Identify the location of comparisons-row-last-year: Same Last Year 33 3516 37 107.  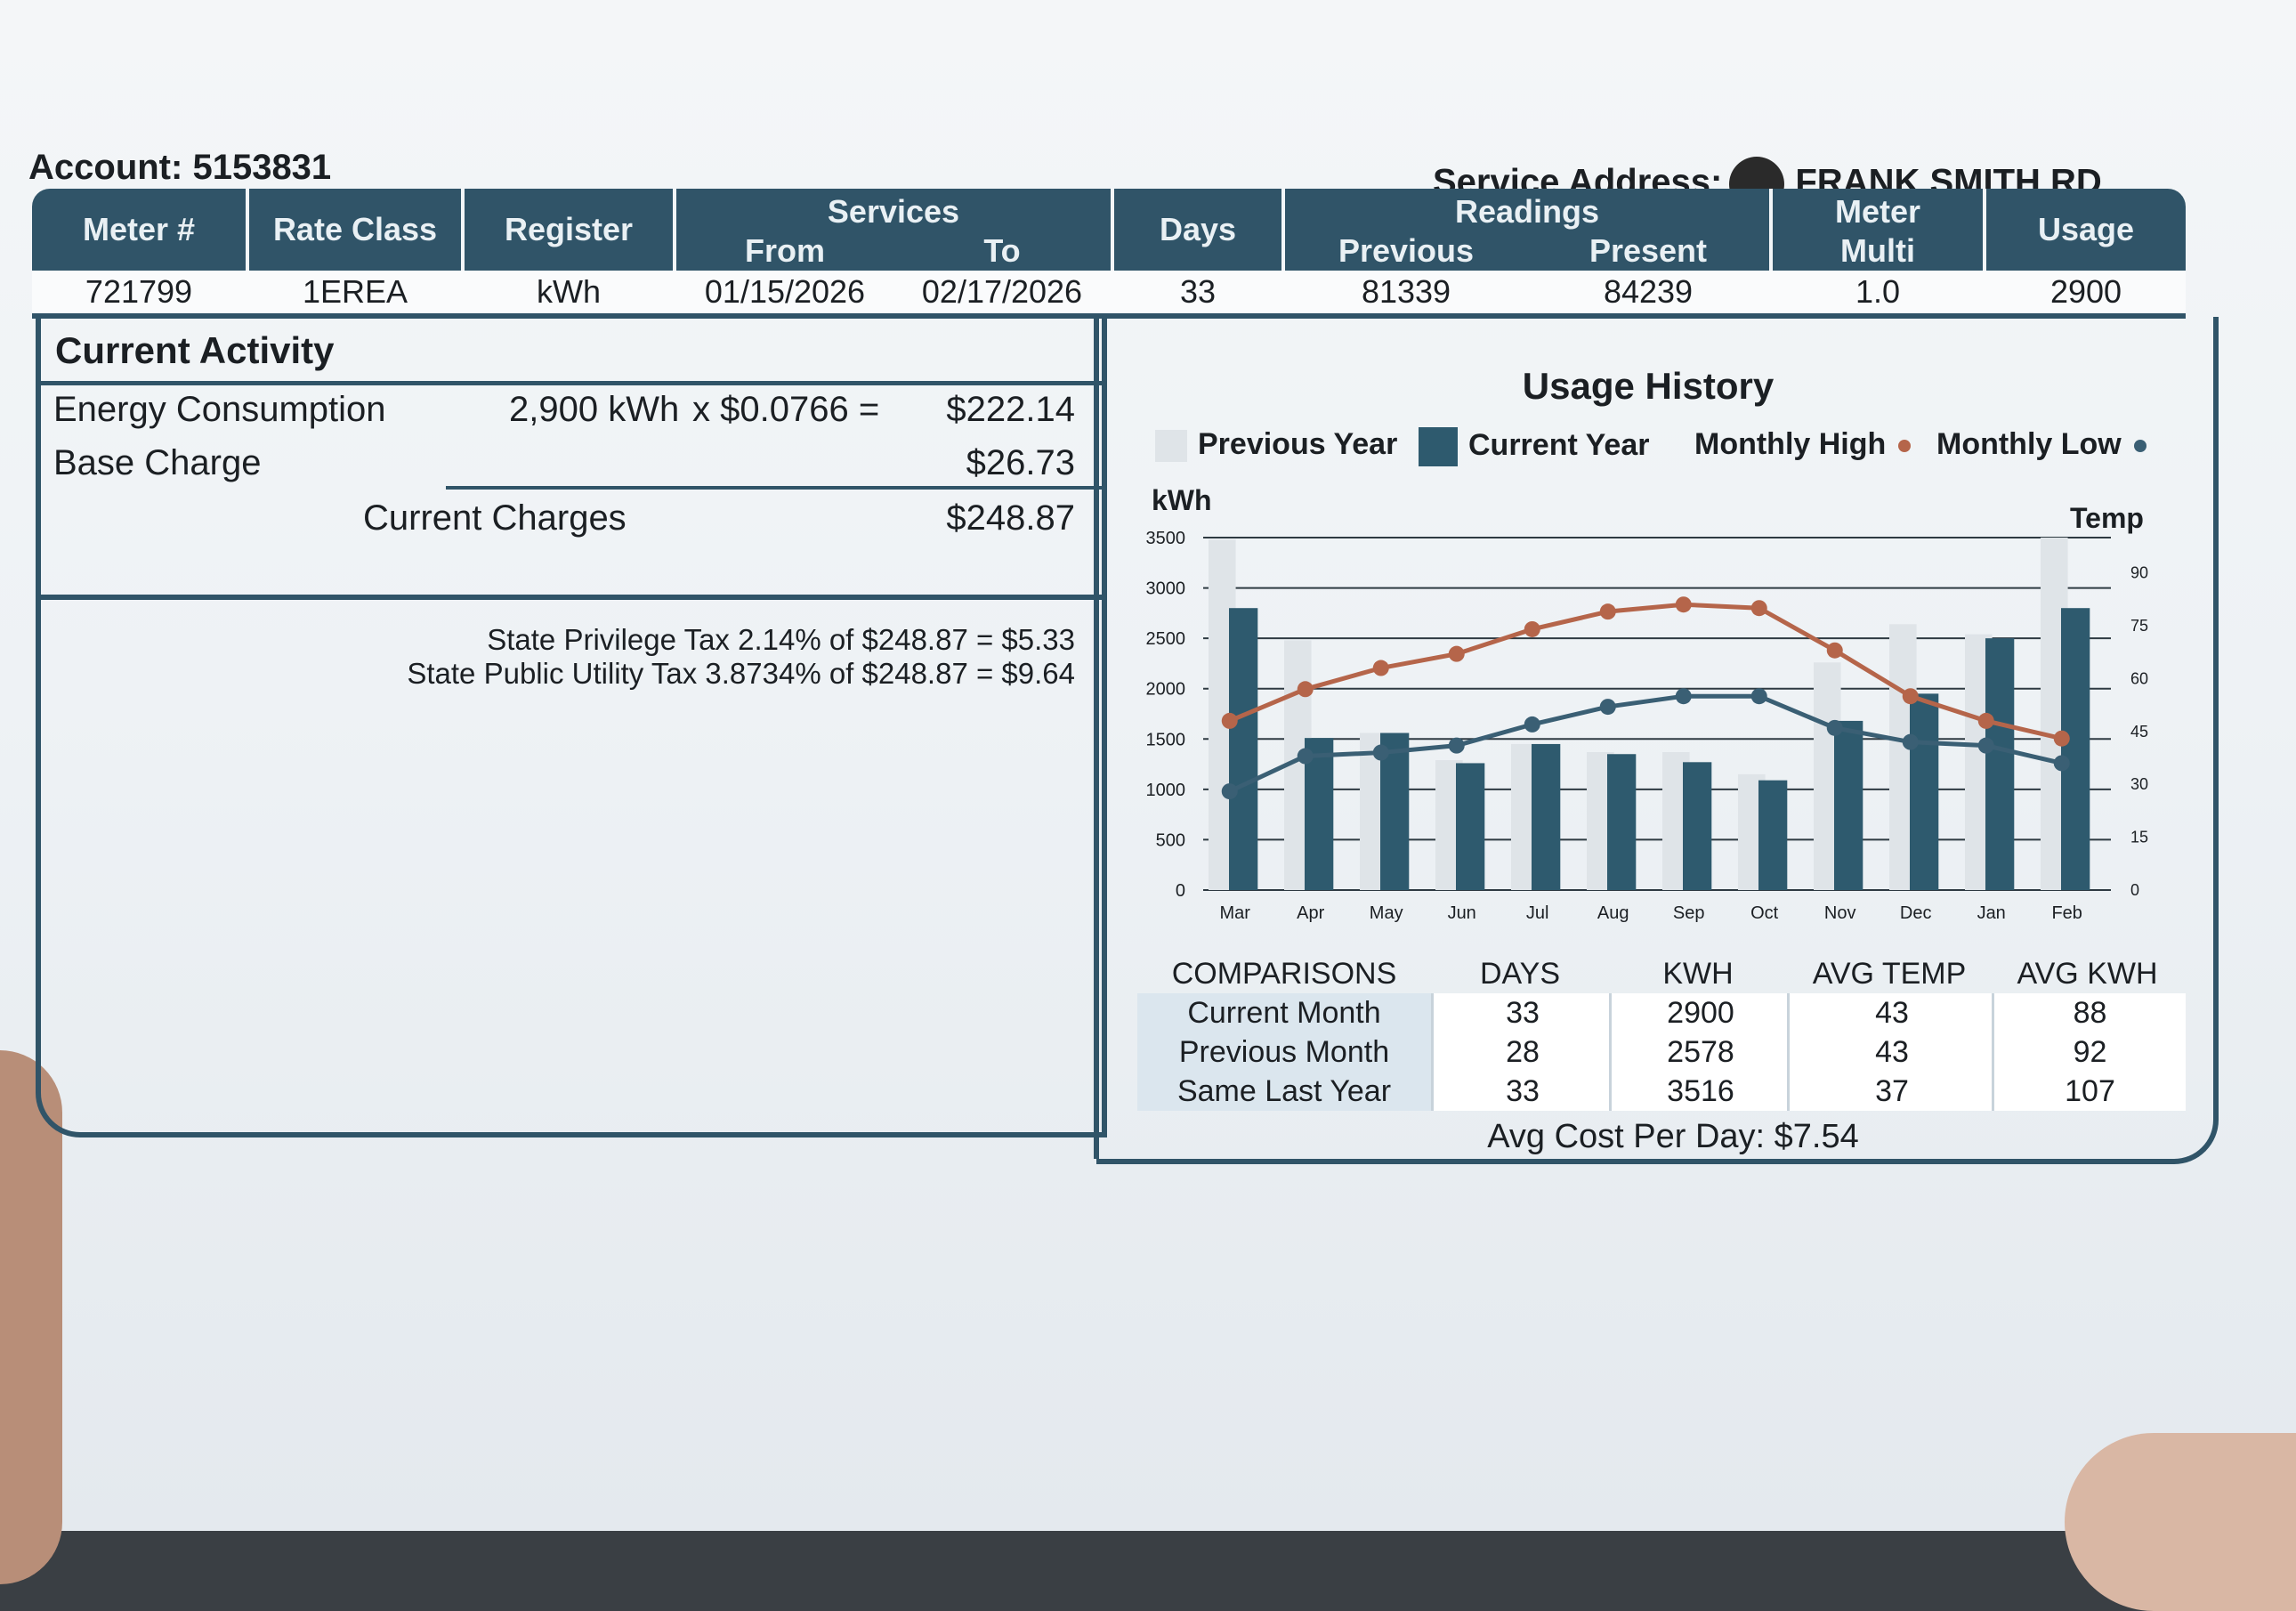
(1661, 1091).